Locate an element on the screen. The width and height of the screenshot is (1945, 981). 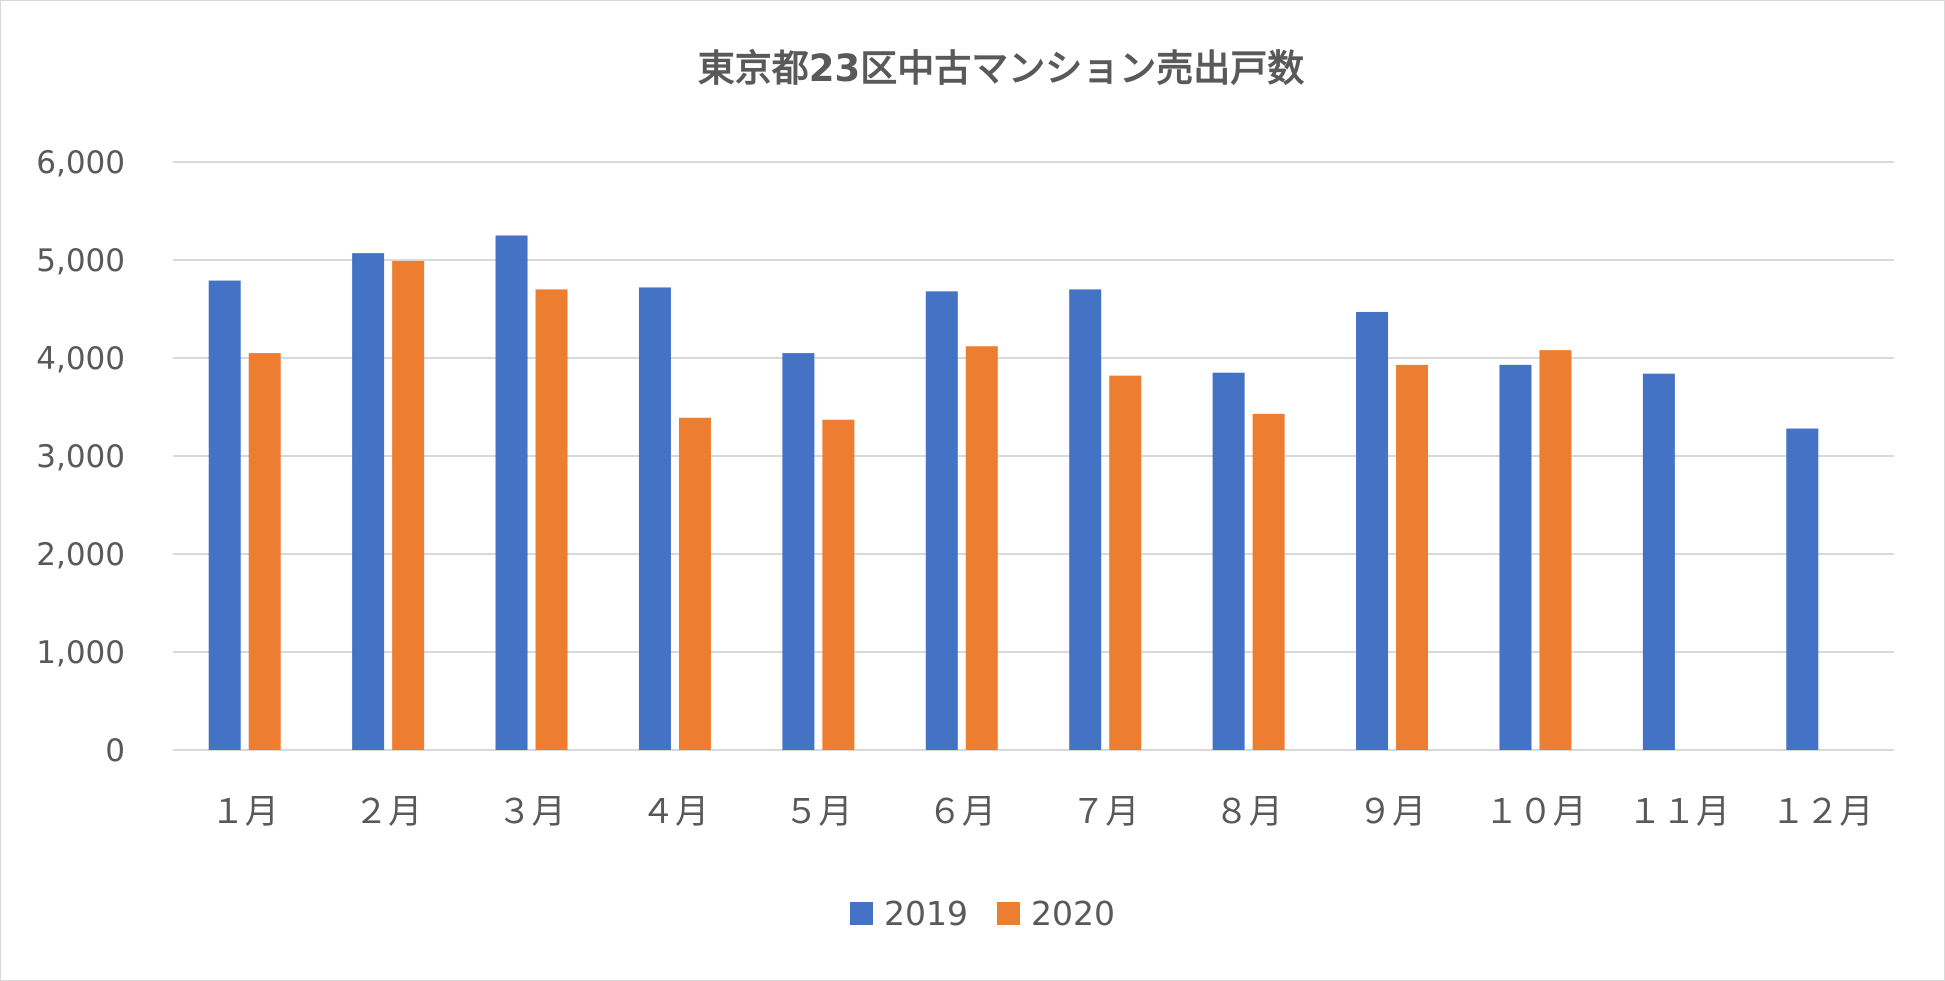
x-tick-label: ５月 is located at coordinates (818, 812).